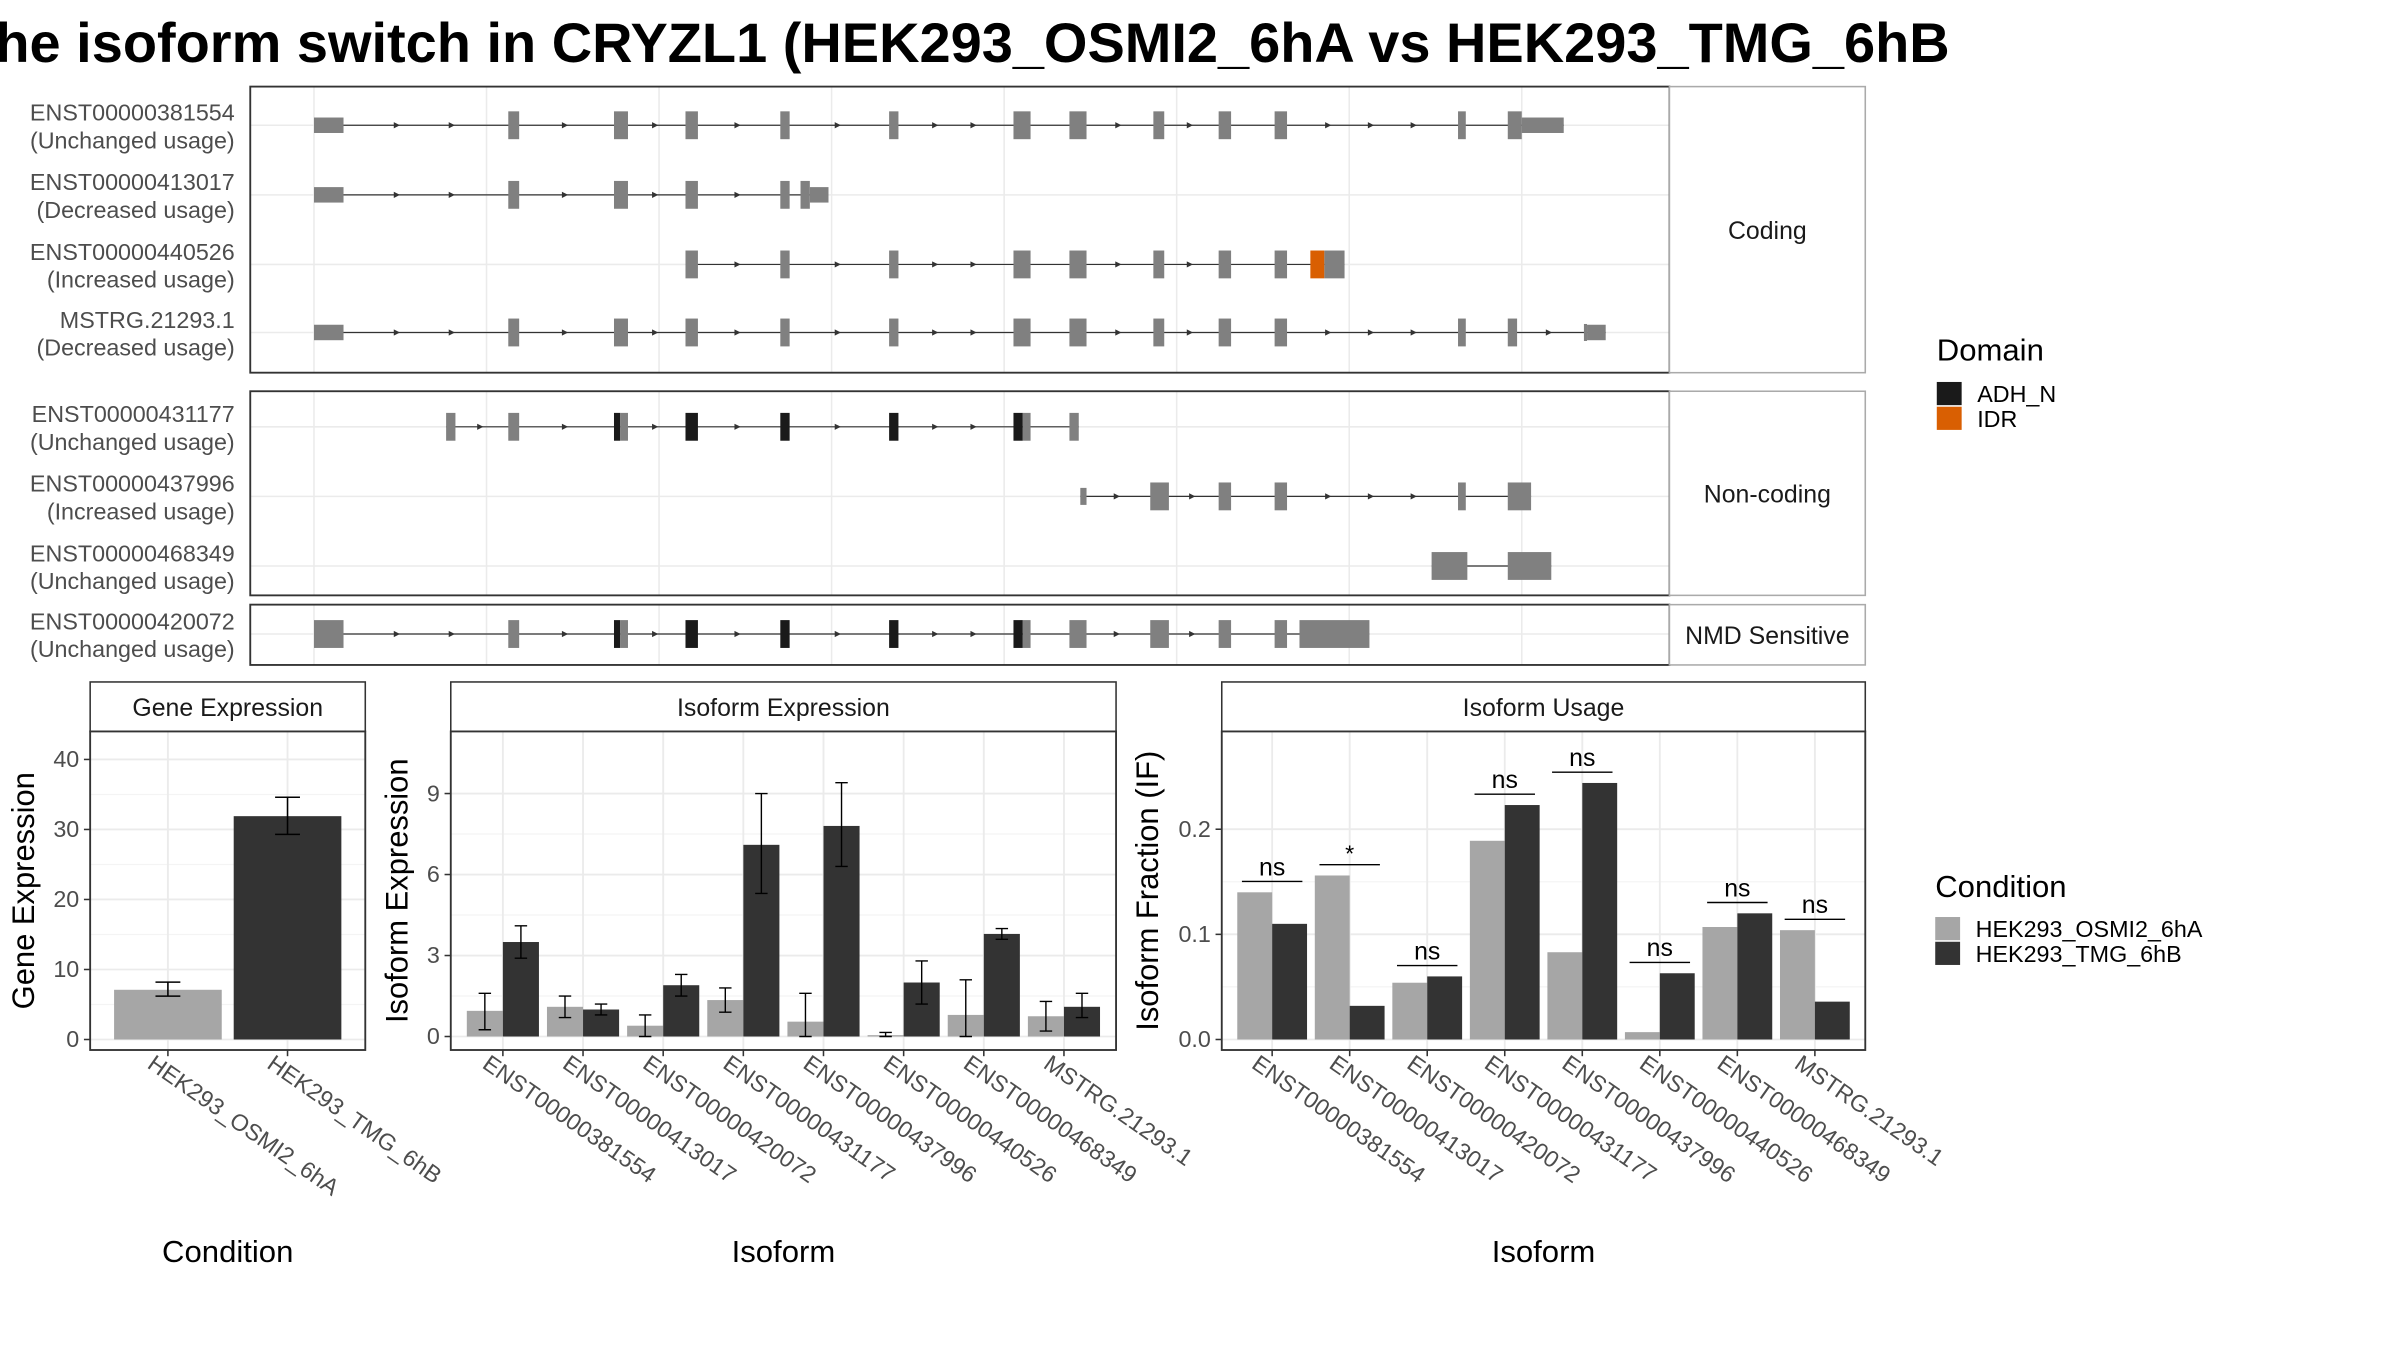 This screenshot has width=2400, height=1358. I want to click on transcript-id-label: MSTRG.21293.1, so click(147, 320).